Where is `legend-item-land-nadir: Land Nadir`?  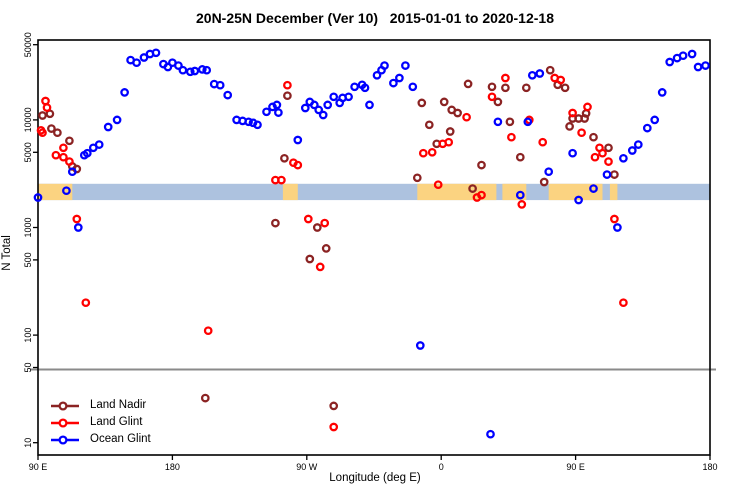 legend-item-land-nadir: Land Nadir is located at coordinates (100, 405).